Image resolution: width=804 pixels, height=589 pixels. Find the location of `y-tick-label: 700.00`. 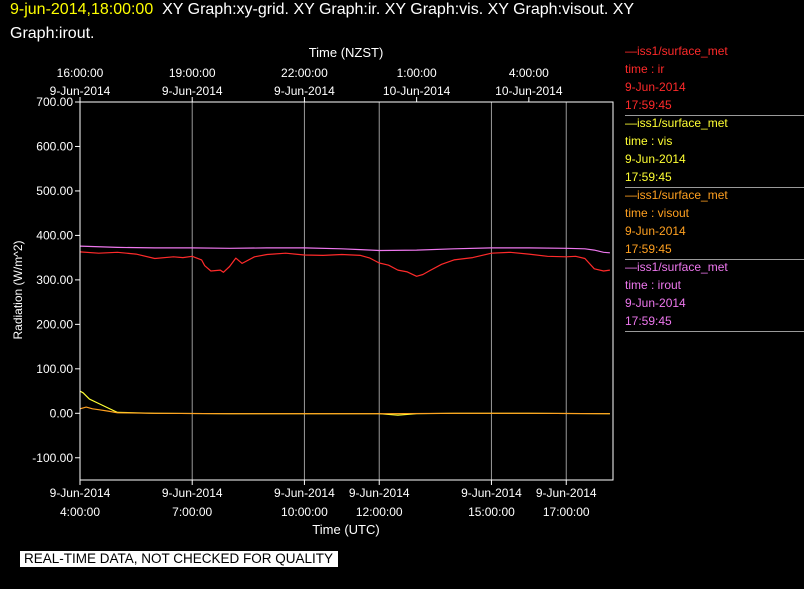

y-tick-label: 700.00 is located at coordinates (54, 102).